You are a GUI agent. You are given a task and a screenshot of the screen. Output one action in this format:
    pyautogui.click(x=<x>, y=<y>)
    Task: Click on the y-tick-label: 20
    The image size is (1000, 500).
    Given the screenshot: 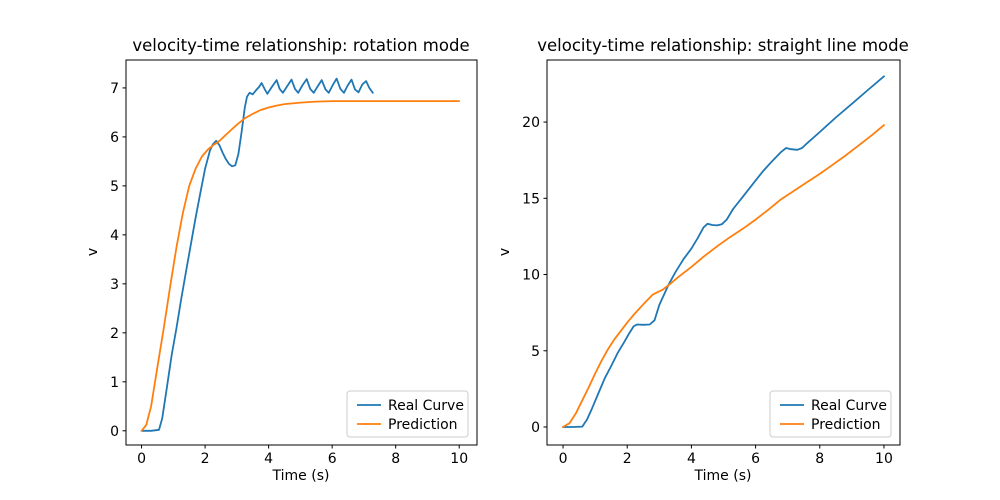 What is the action you would take?
    pyautogui.click(x=531, y=123)
    